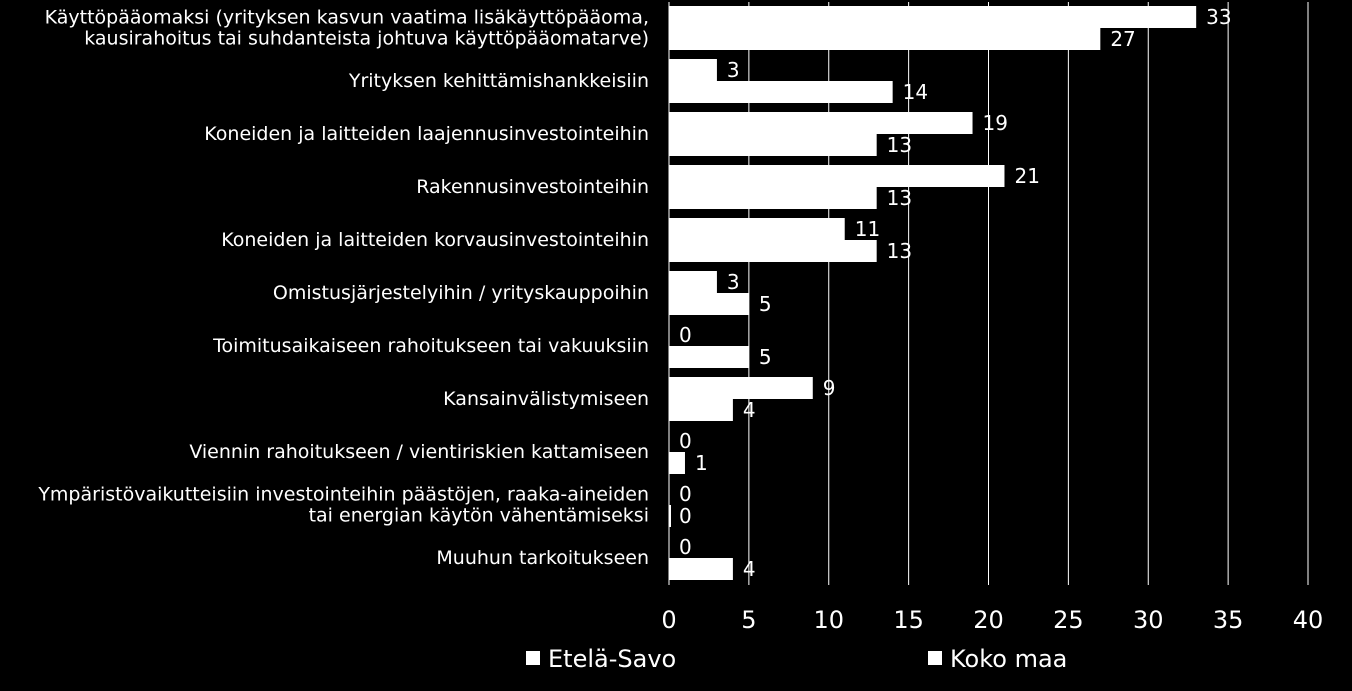 The image size is (1352, 691). I want to click on x-tick-label: 30, so click(1148, 620).